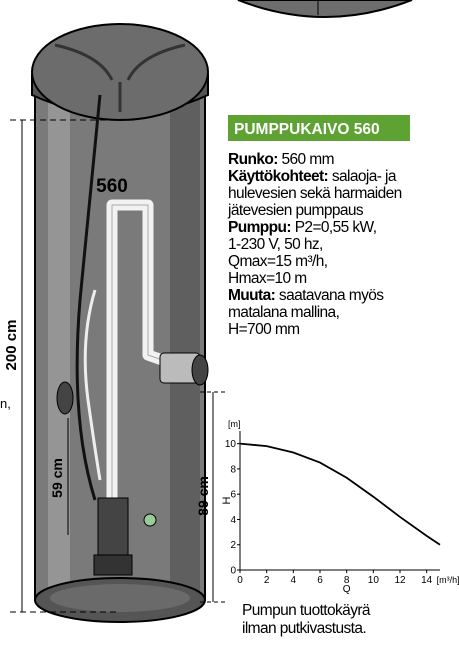  Describe the element at coordinates (275, 244) in the screenshot. I see `spec-text: 1-230 V, 50 hz,` at that location.